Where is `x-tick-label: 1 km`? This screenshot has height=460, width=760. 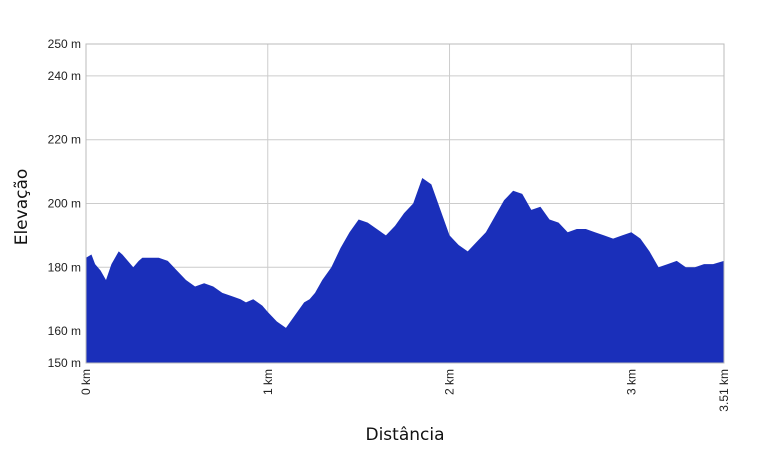 x-tick-label: 1 km is located at coordinates (268, 382).